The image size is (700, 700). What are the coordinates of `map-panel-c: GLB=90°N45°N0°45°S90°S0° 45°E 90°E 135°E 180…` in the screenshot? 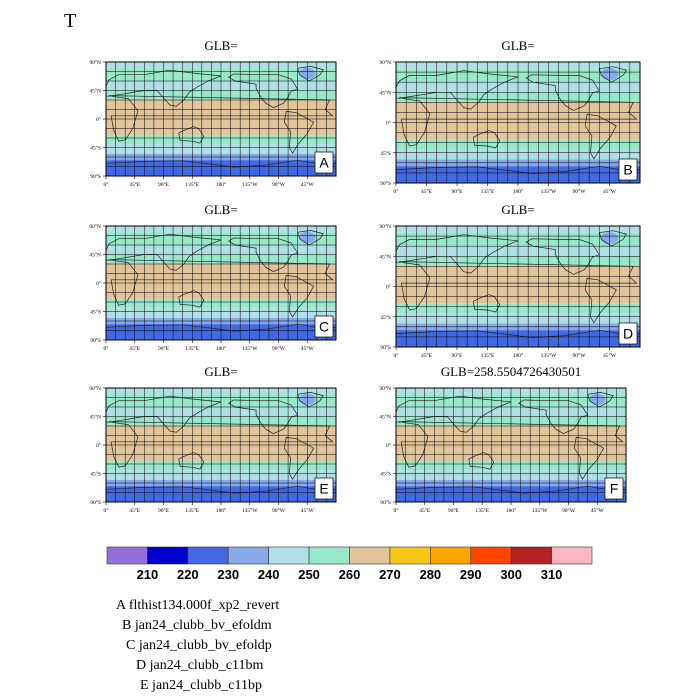 It's located at (213, 277).